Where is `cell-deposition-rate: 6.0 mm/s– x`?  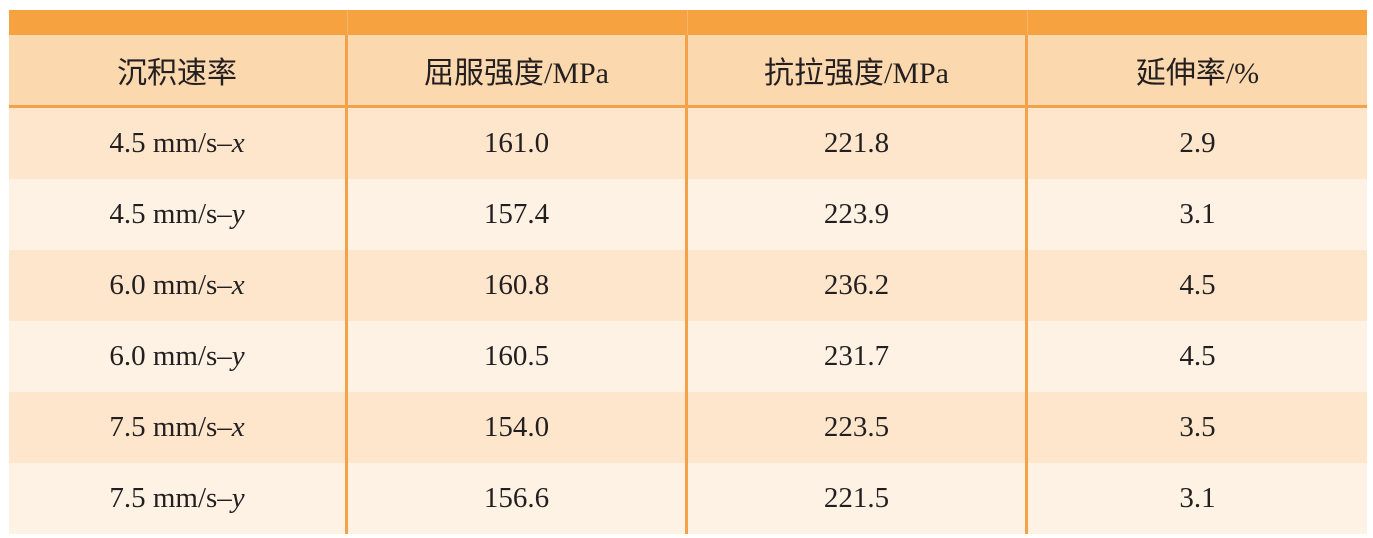 cell-deposition-rate: 6.0 mm/s– x is located at coordinates (178, 285).